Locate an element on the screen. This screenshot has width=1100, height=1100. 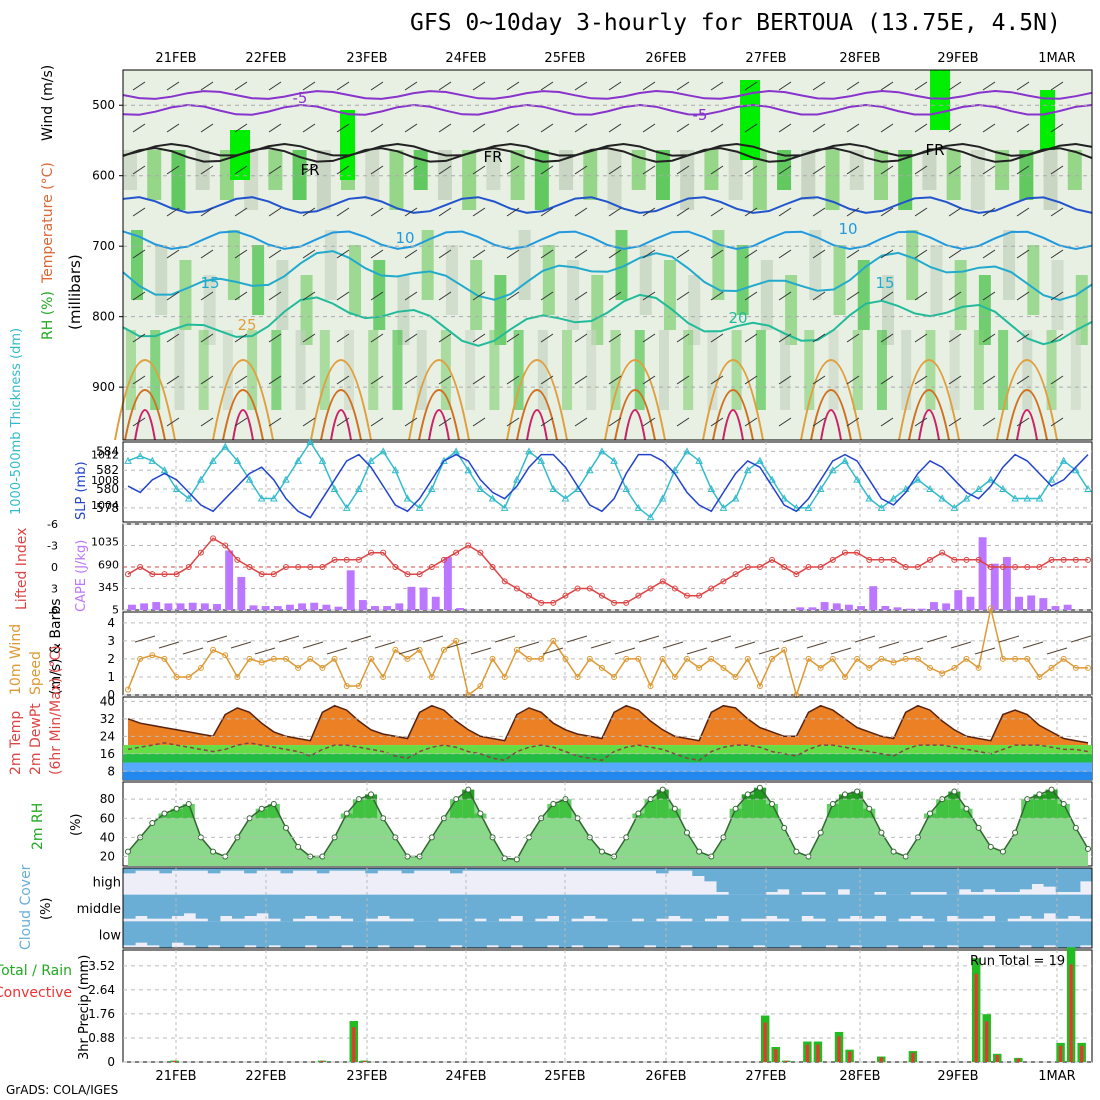
date-label-top: 1MAR is located at coordinates (1056, 58).